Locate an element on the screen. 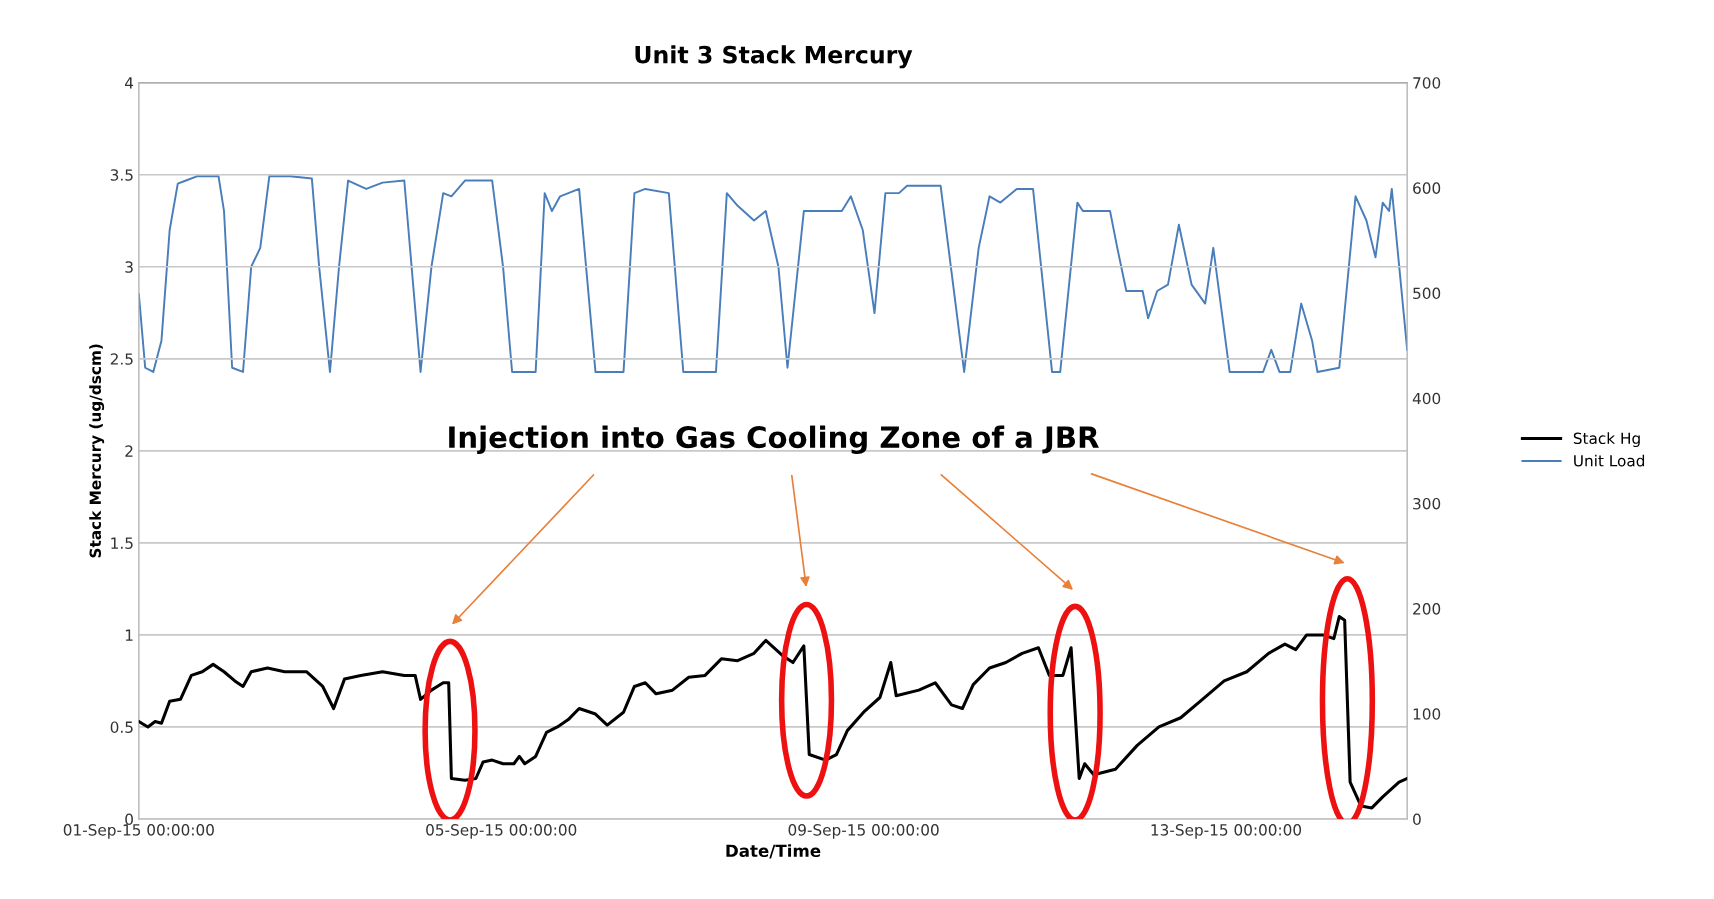  y2-tick-label: 400 is located at coordinates (1426, 398).